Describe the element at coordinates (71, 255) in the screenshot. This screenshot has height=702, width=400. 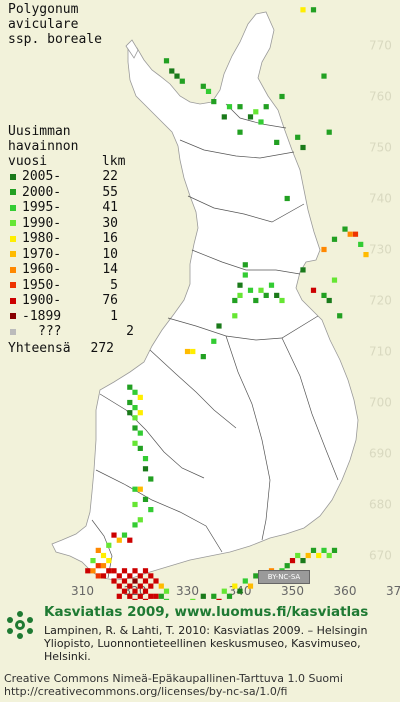
I see `legend-row: 1970- 10` at that location.